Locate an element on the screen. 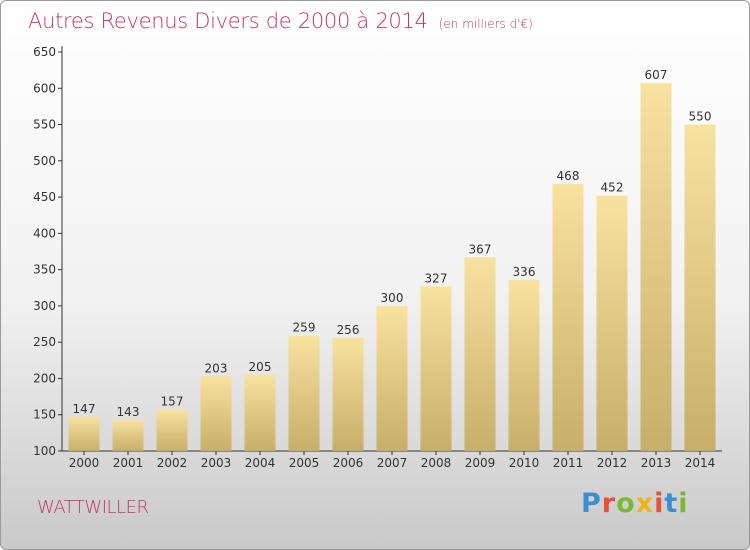 This screenshot has width=750, height=550. logo-letter: P is located at coordinates (591, 503).